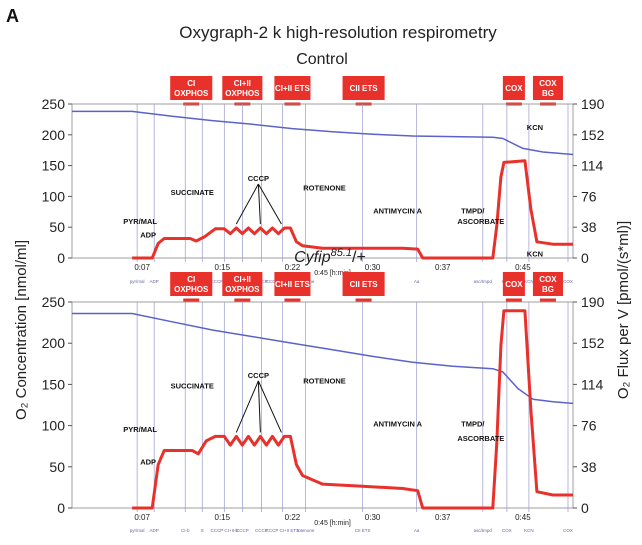 The height and width of the screenshot is (545, 642). What do you see at coordinates (21, 330) in the screenshot?
I see `left-axis-label: O₂ Concentration [nmol/ml]` at bounding box center [21, 330].